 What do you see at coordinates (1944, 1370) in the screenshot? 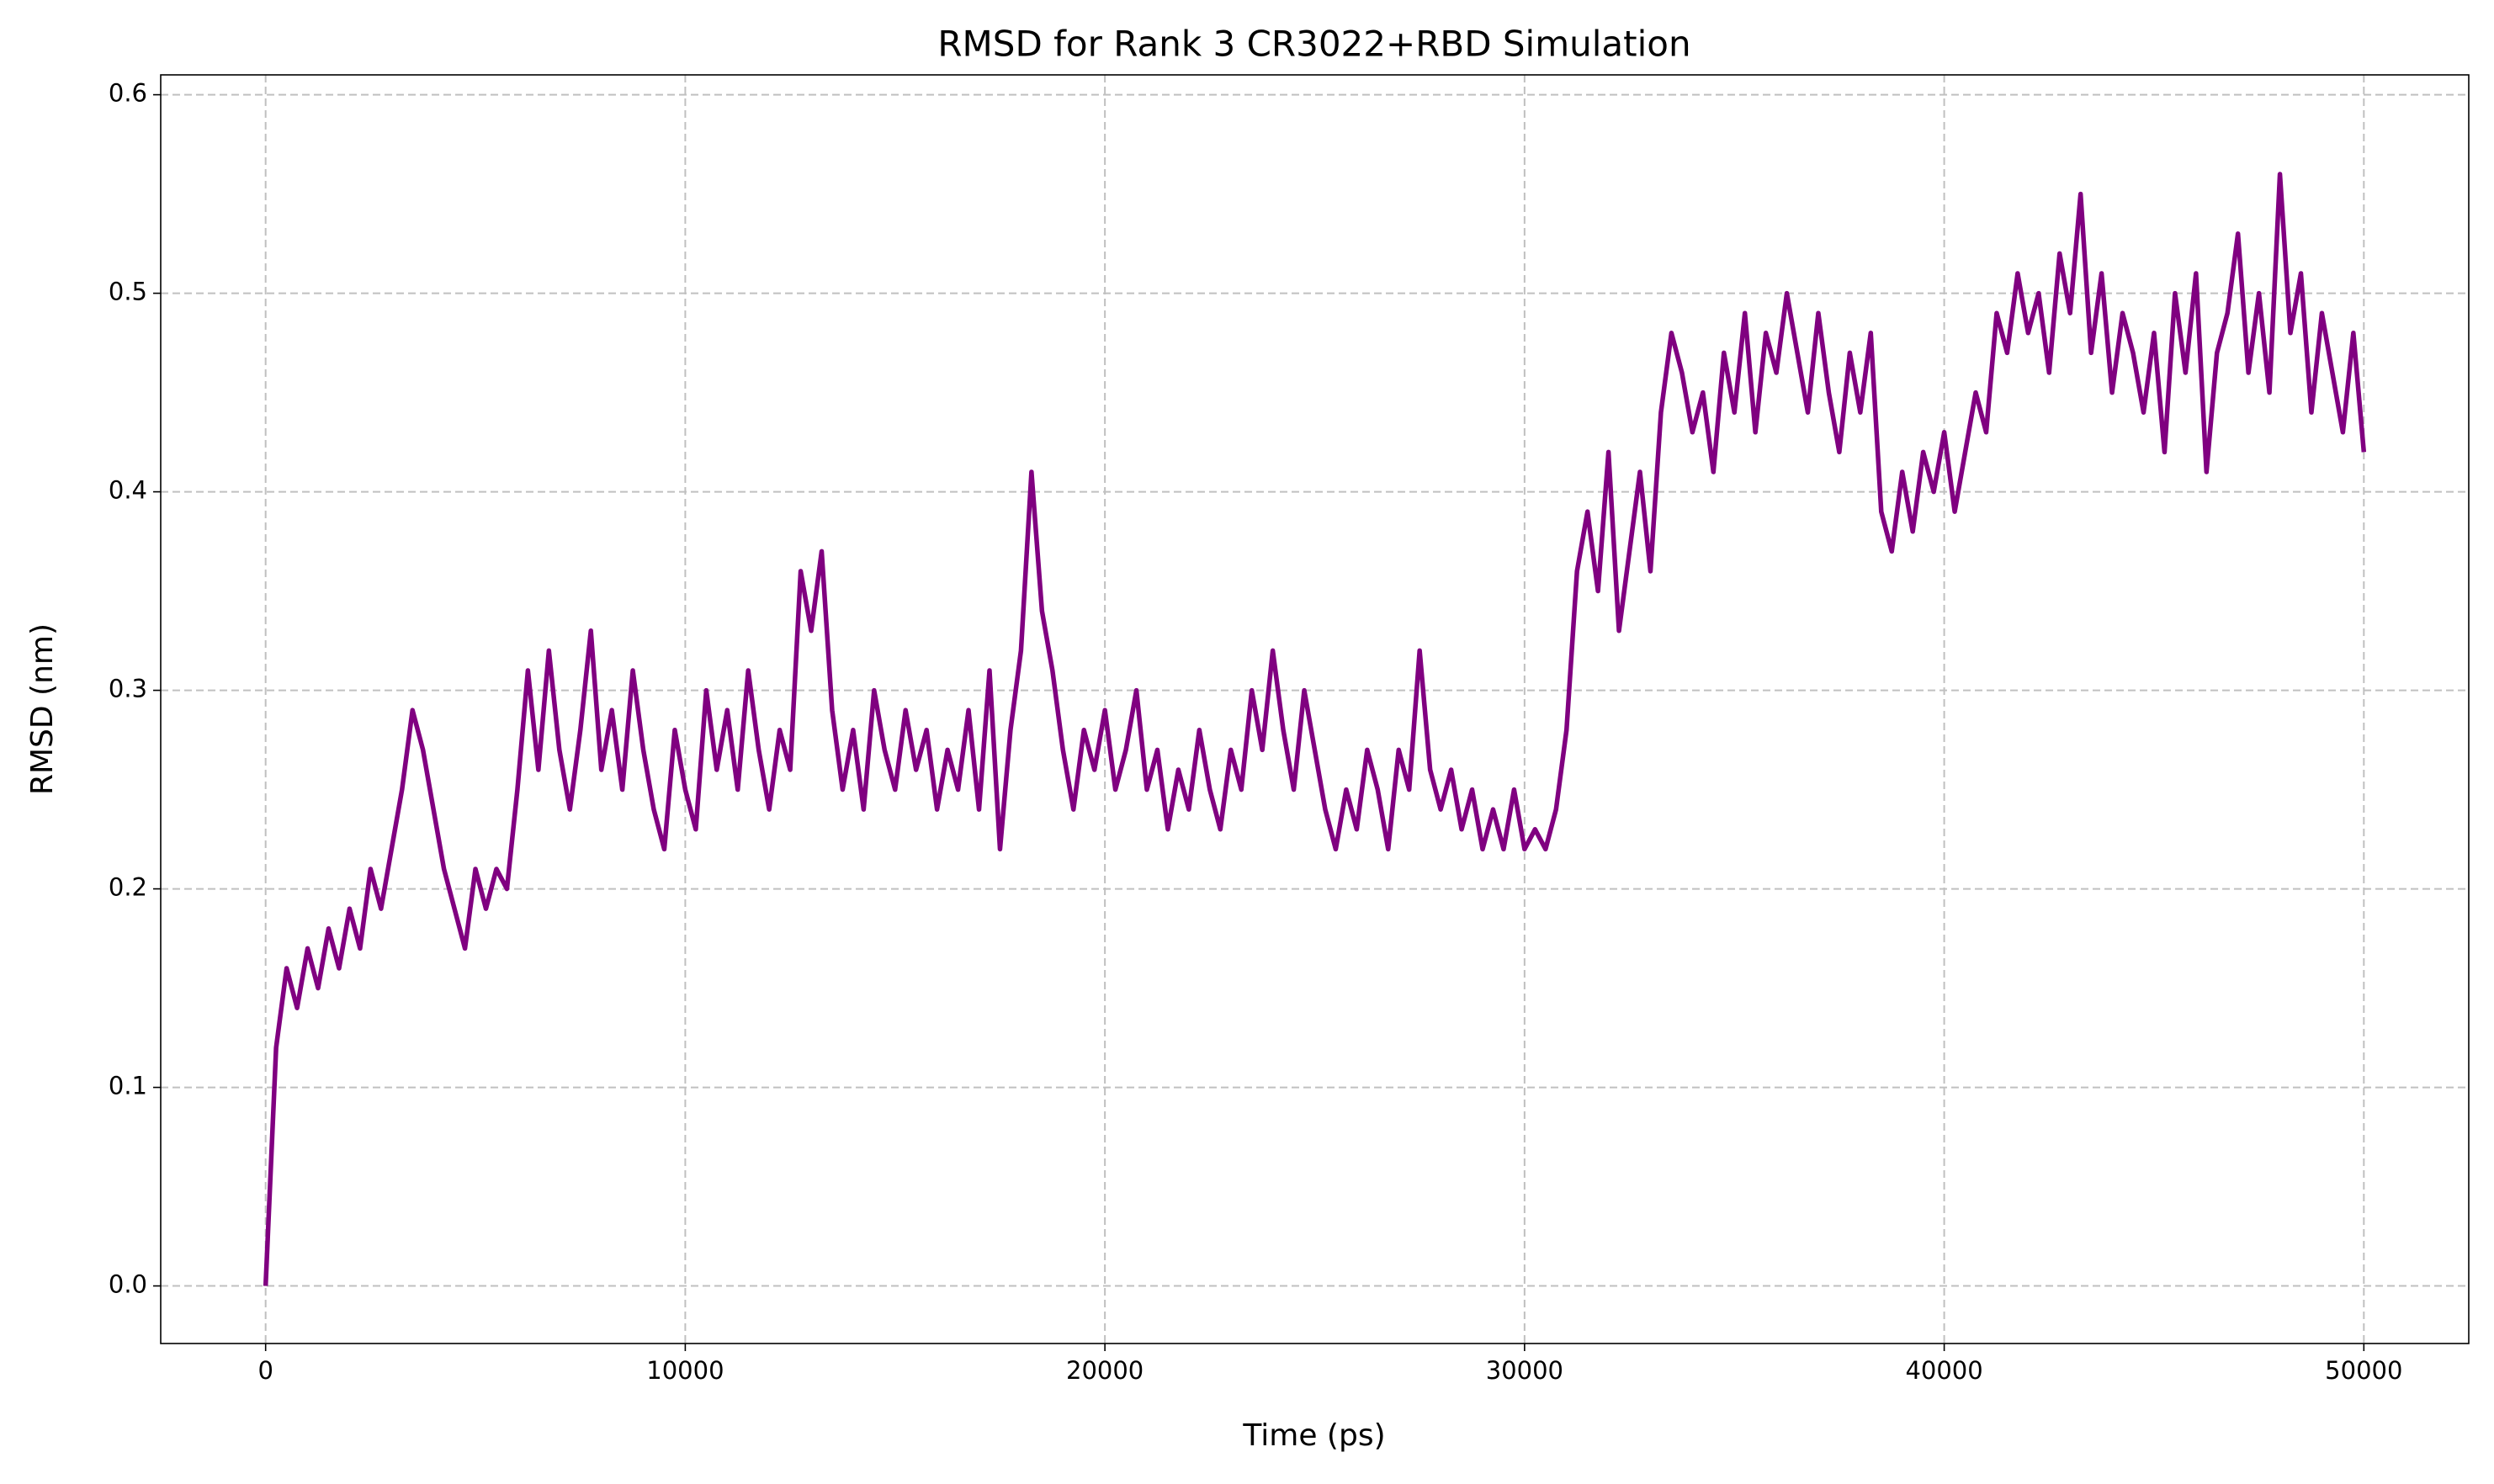
I see `x-tick-label: 40000` at bounding box center [1944, 1370].